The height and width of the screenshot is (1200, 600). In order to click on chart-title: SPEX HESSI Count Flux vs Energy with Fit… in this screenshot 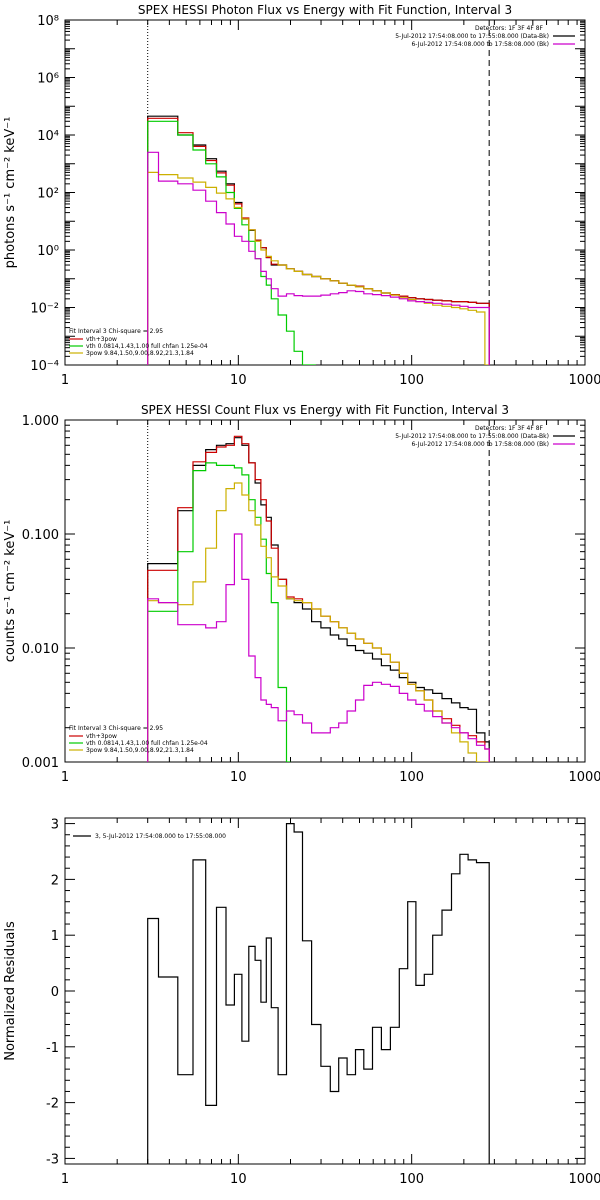, I will do `click(325, 410)`.